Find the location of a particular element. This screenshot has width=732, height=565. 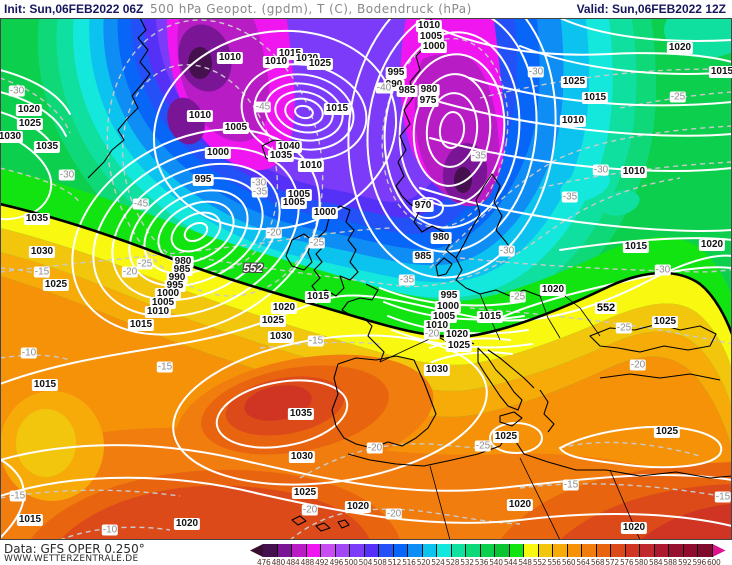

scale-value: 532 is located at coordinates (467, 561).